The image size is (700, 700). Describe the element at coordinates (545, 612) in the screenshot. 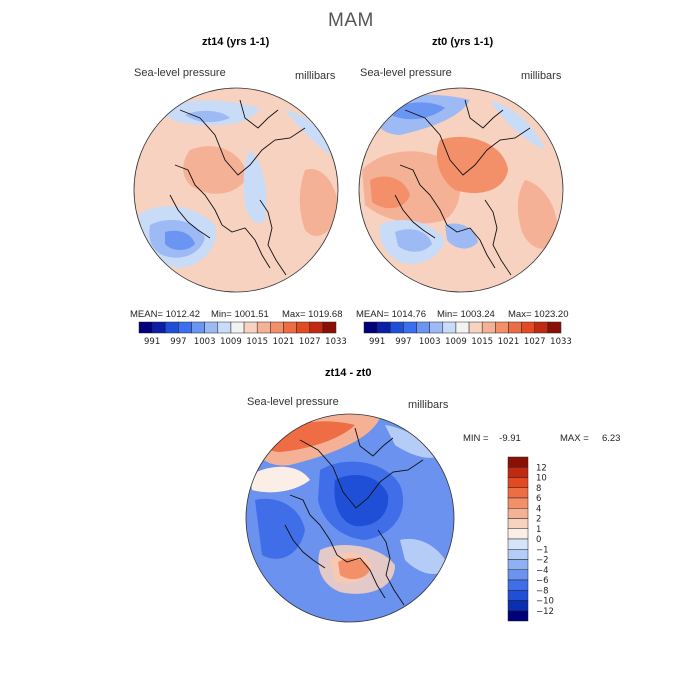

I see `panel3-colorbar-tick-label: −12` at that location.